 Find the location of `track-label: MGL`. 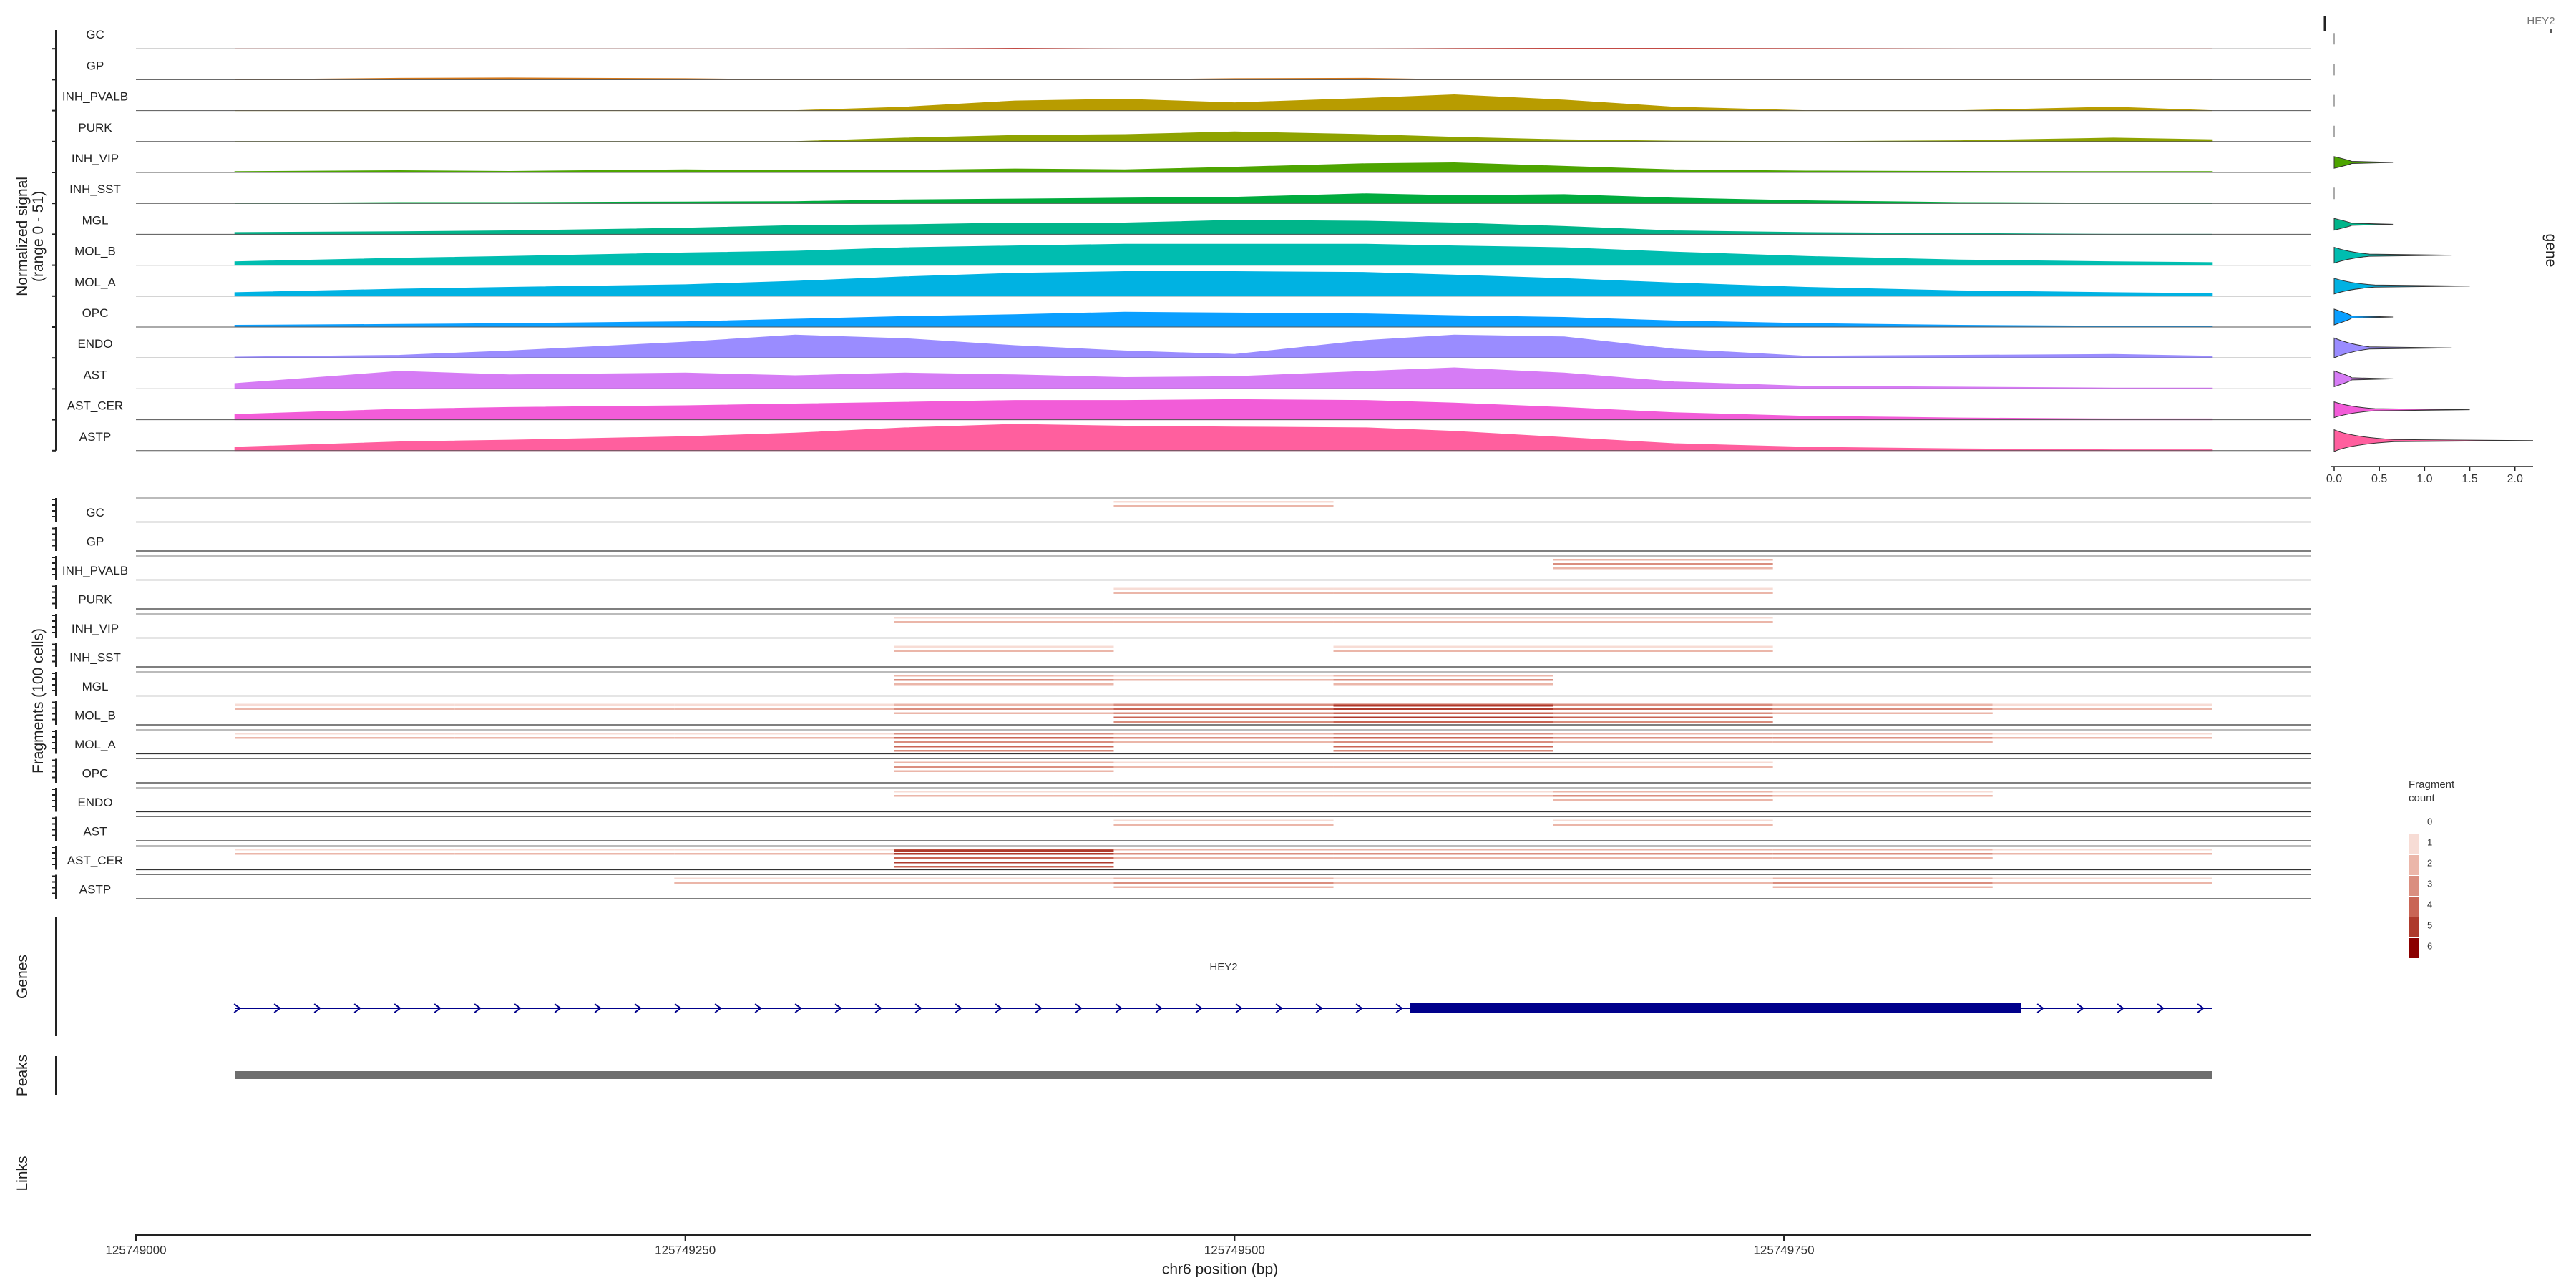

track-label: MGL is located at coordinates (95, 686).